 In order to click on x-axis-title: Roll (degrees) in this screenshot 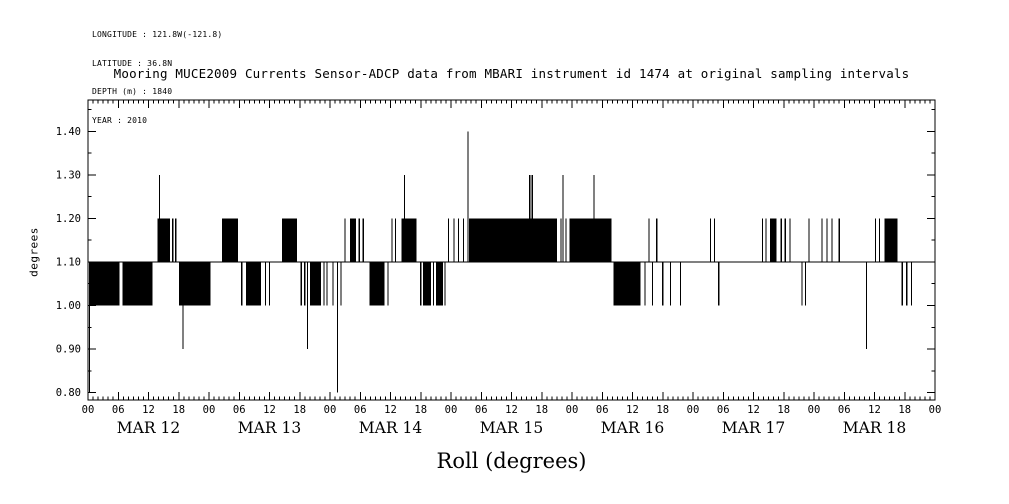, I will do `click(511, 461)`.